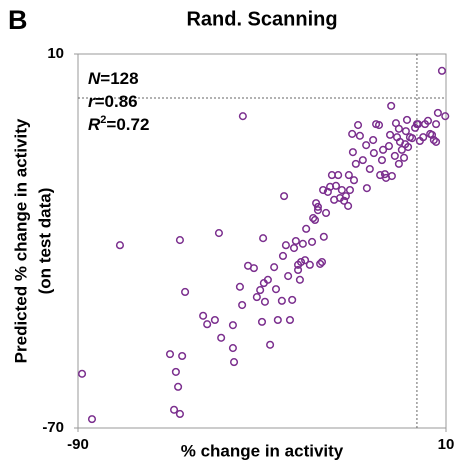 The image size is (469, 468). Describe the element at coordinates (127, 124) in the screenshot. I see `annotation-value: =0.72` at that location.